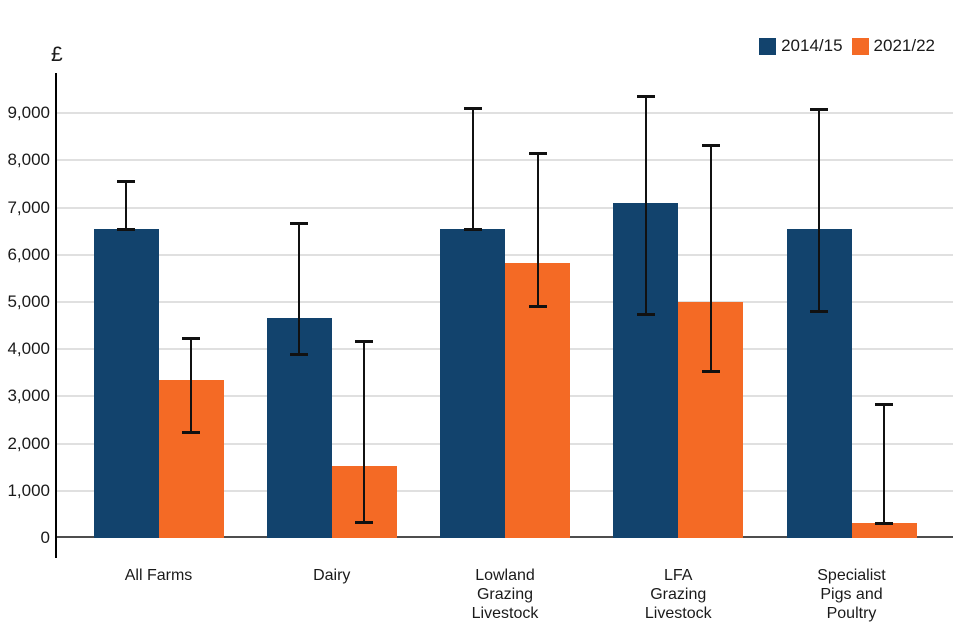  Describe the element at coordinates (126, 204) in the screenshot. I see `error-bar-stem-2014-15-all-farms` at that location.